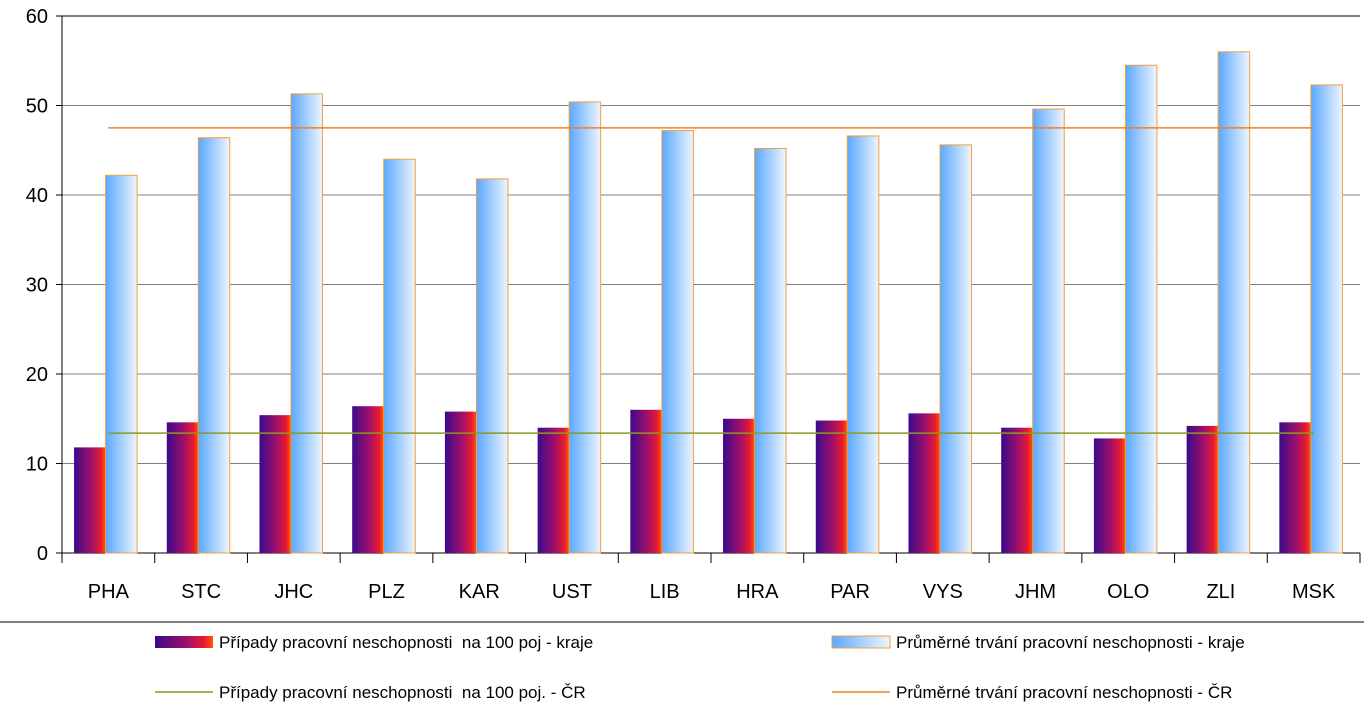  What do you see at coordinates (37, 375) in the screenshot?
I see `y-tick-label: 20` at bounding box center [37, 375].